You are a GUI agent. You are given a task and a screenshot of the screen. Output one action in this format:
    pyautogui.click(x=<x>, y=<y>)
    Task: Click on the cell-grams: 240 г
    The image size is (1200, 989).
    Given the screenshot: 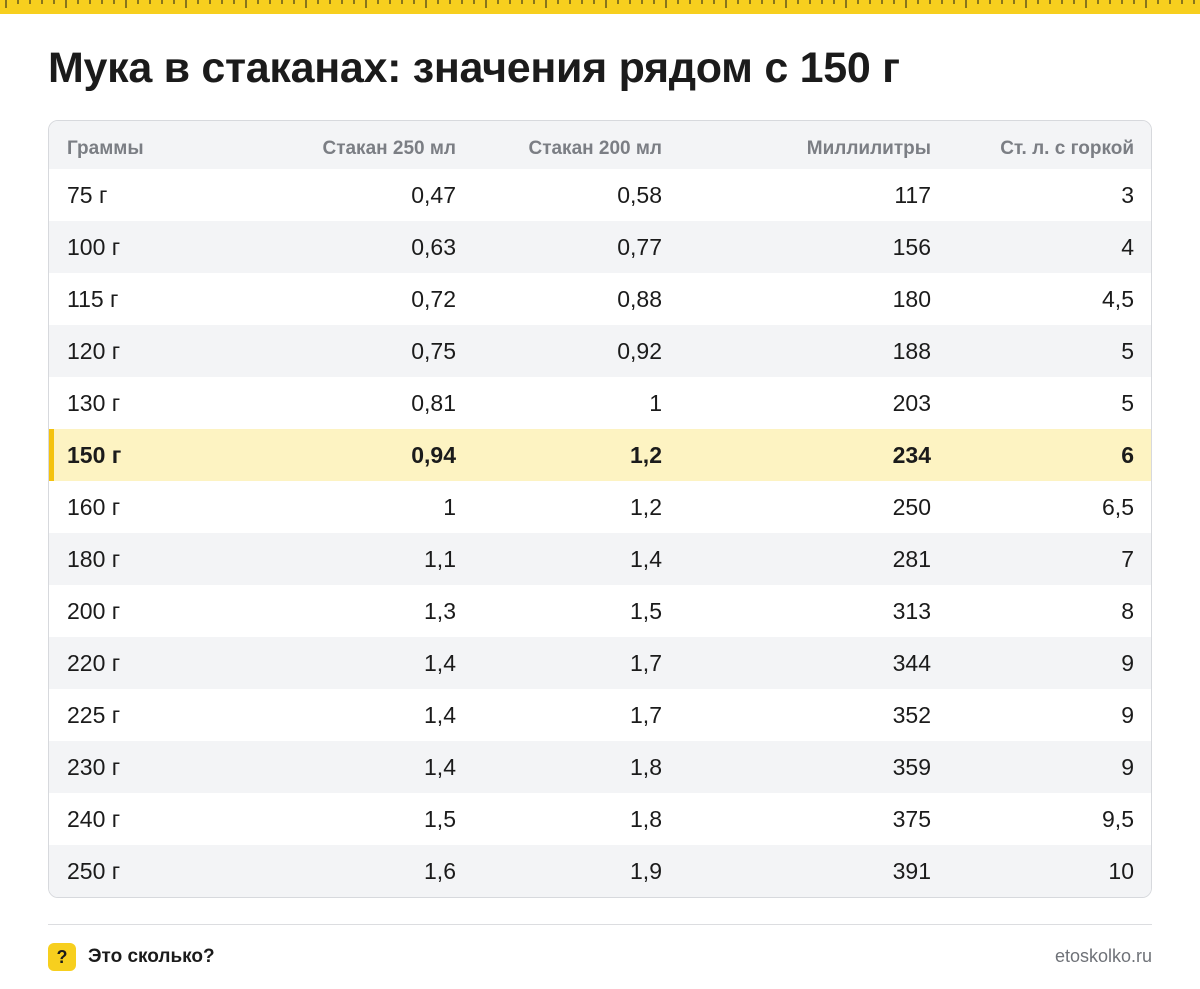 What is the action you would take?
    pyautogui.click(x=94, y=818)
    